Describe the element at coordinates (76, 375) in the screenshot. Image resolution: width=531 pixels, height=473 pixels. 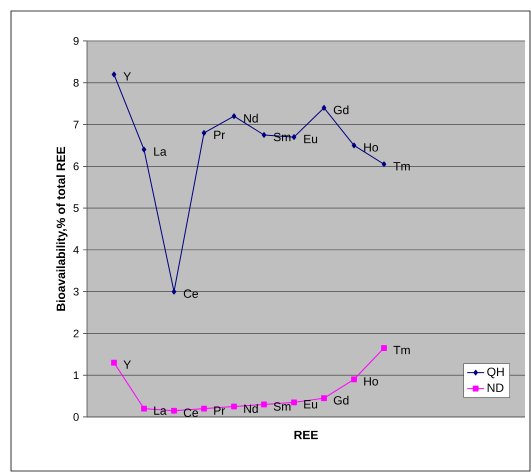
I see `y-tick-label: 1` at that location.